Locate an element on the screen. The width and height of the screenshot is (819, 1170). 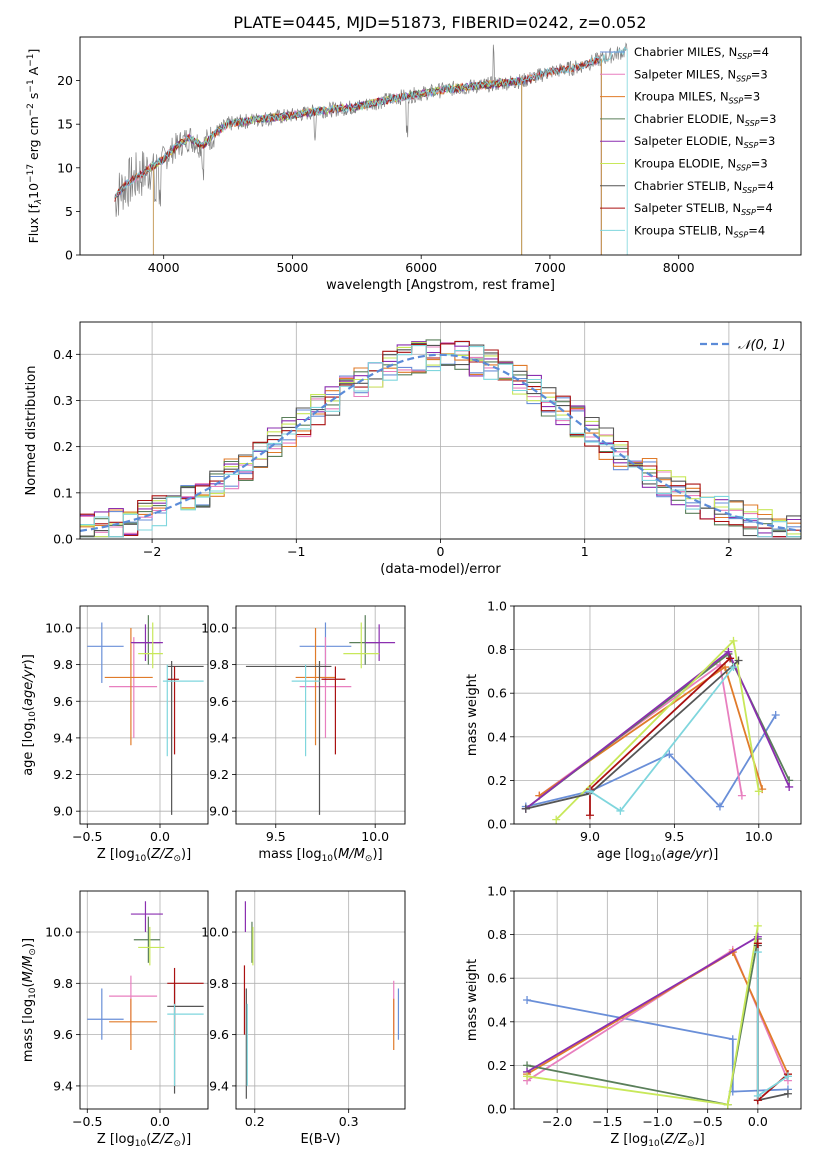
y-tick-label: 0.3 is located at coordinates (63, 400).